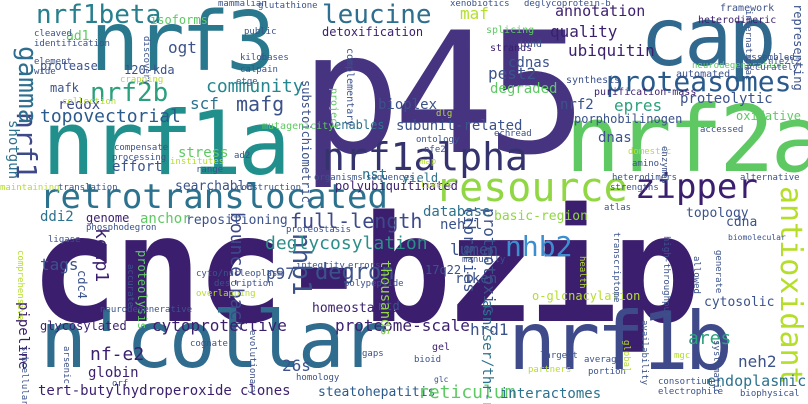  What do you see at coordinates (645, 178) in the screenshot?
I see `word: heterodimers` at bounding box center [645, 178].